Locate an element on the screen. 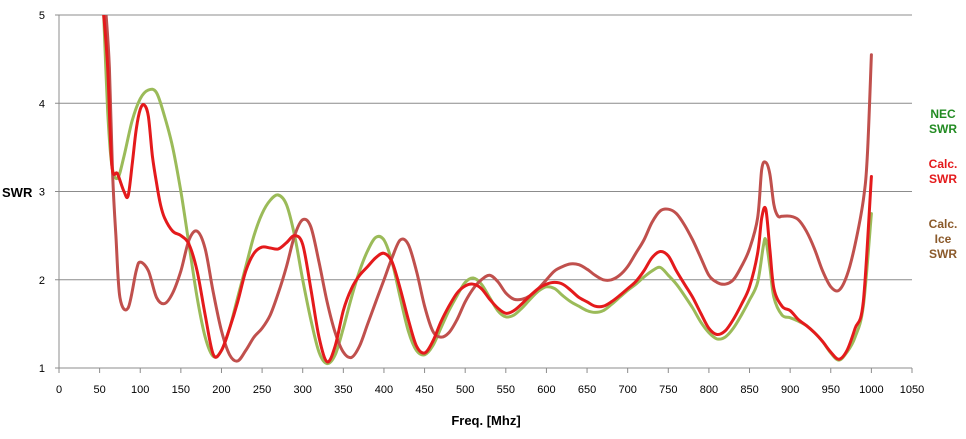 This screenshot has width=966, height=439. x-tick-label: 100 is located at coordinates (140, 390).